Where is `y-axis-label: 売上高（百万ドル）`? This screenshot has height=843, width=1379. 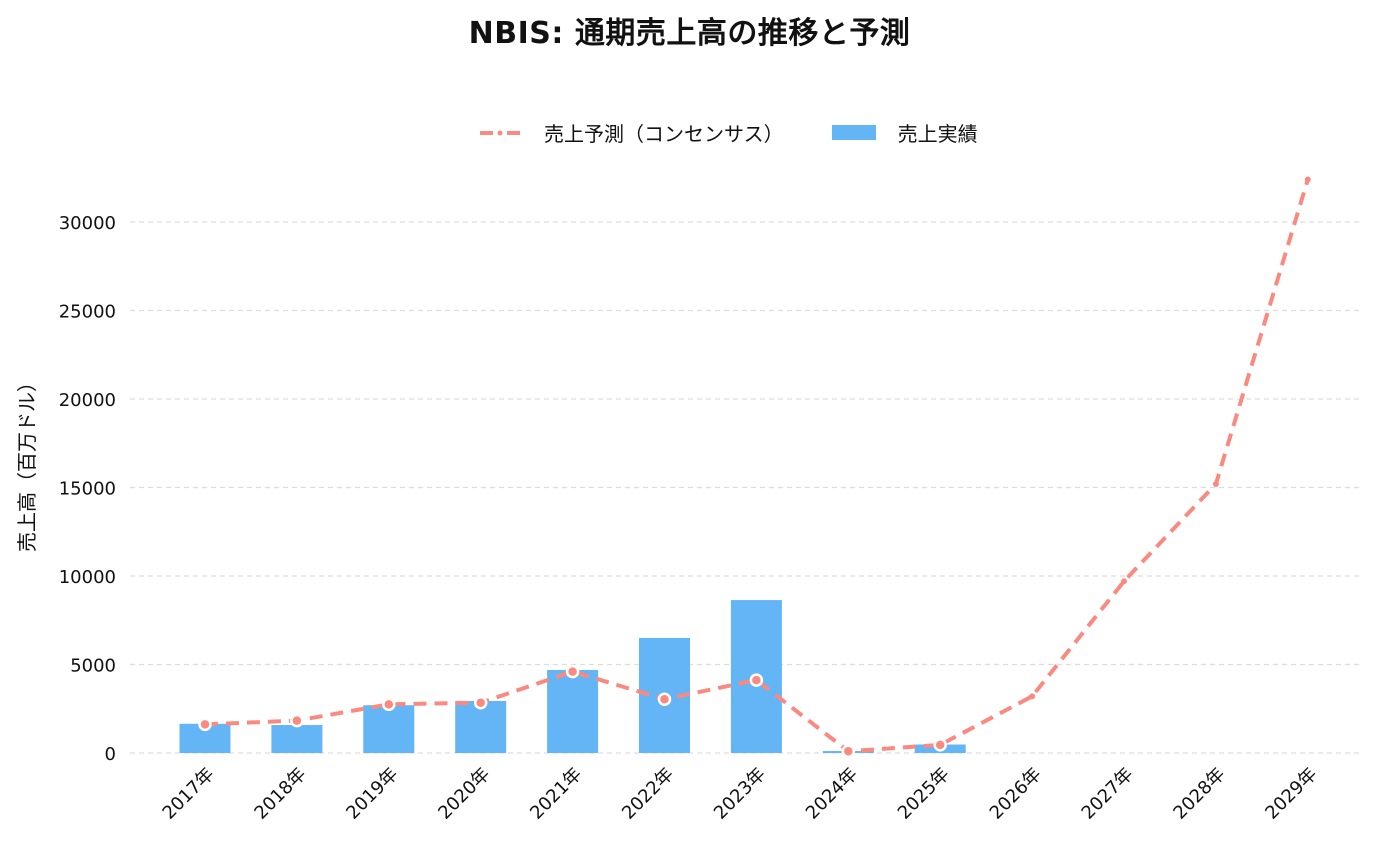 y-axis-label: 売上高（百万ドル） is located at coordinates (27, 462).